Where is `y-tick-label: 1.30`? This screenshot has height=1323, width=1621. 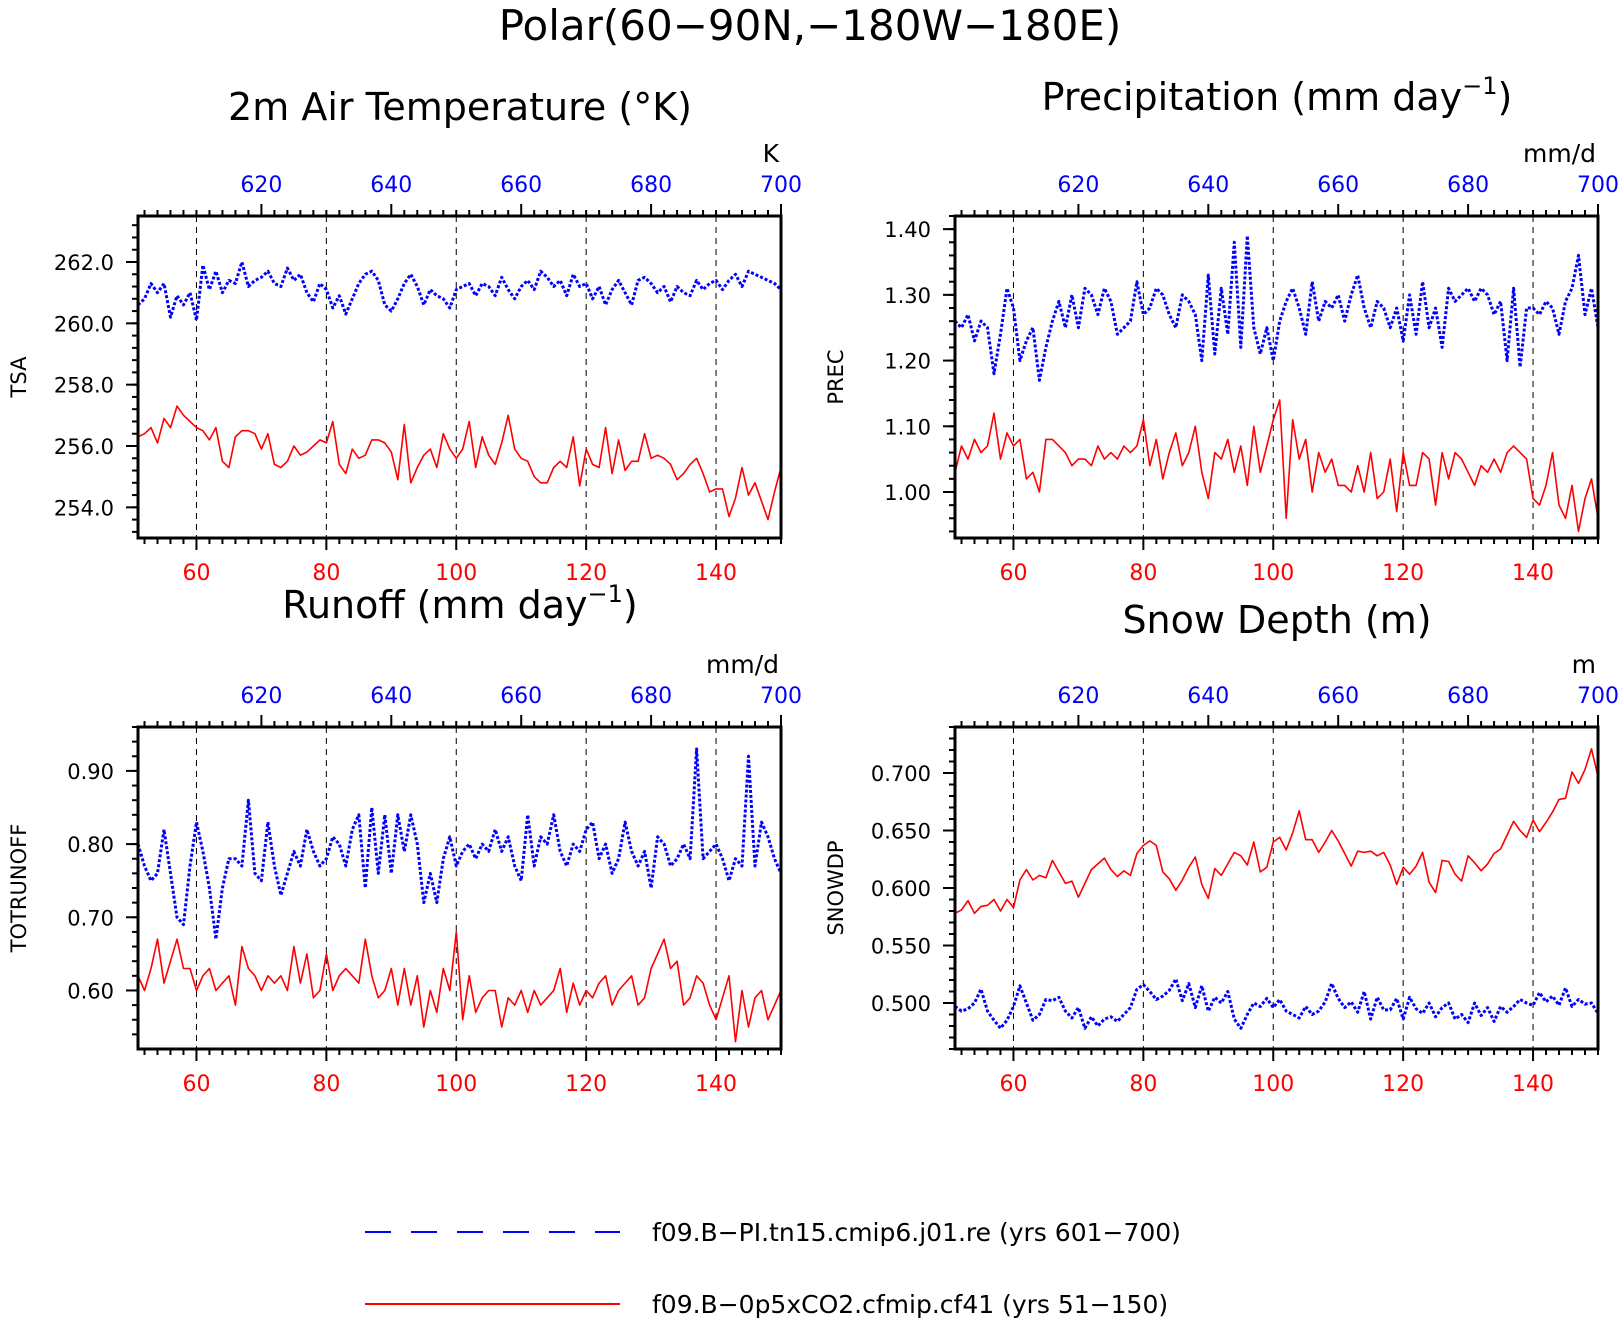
y-tick-label: 1.30 is located at coordinates (907, 296).